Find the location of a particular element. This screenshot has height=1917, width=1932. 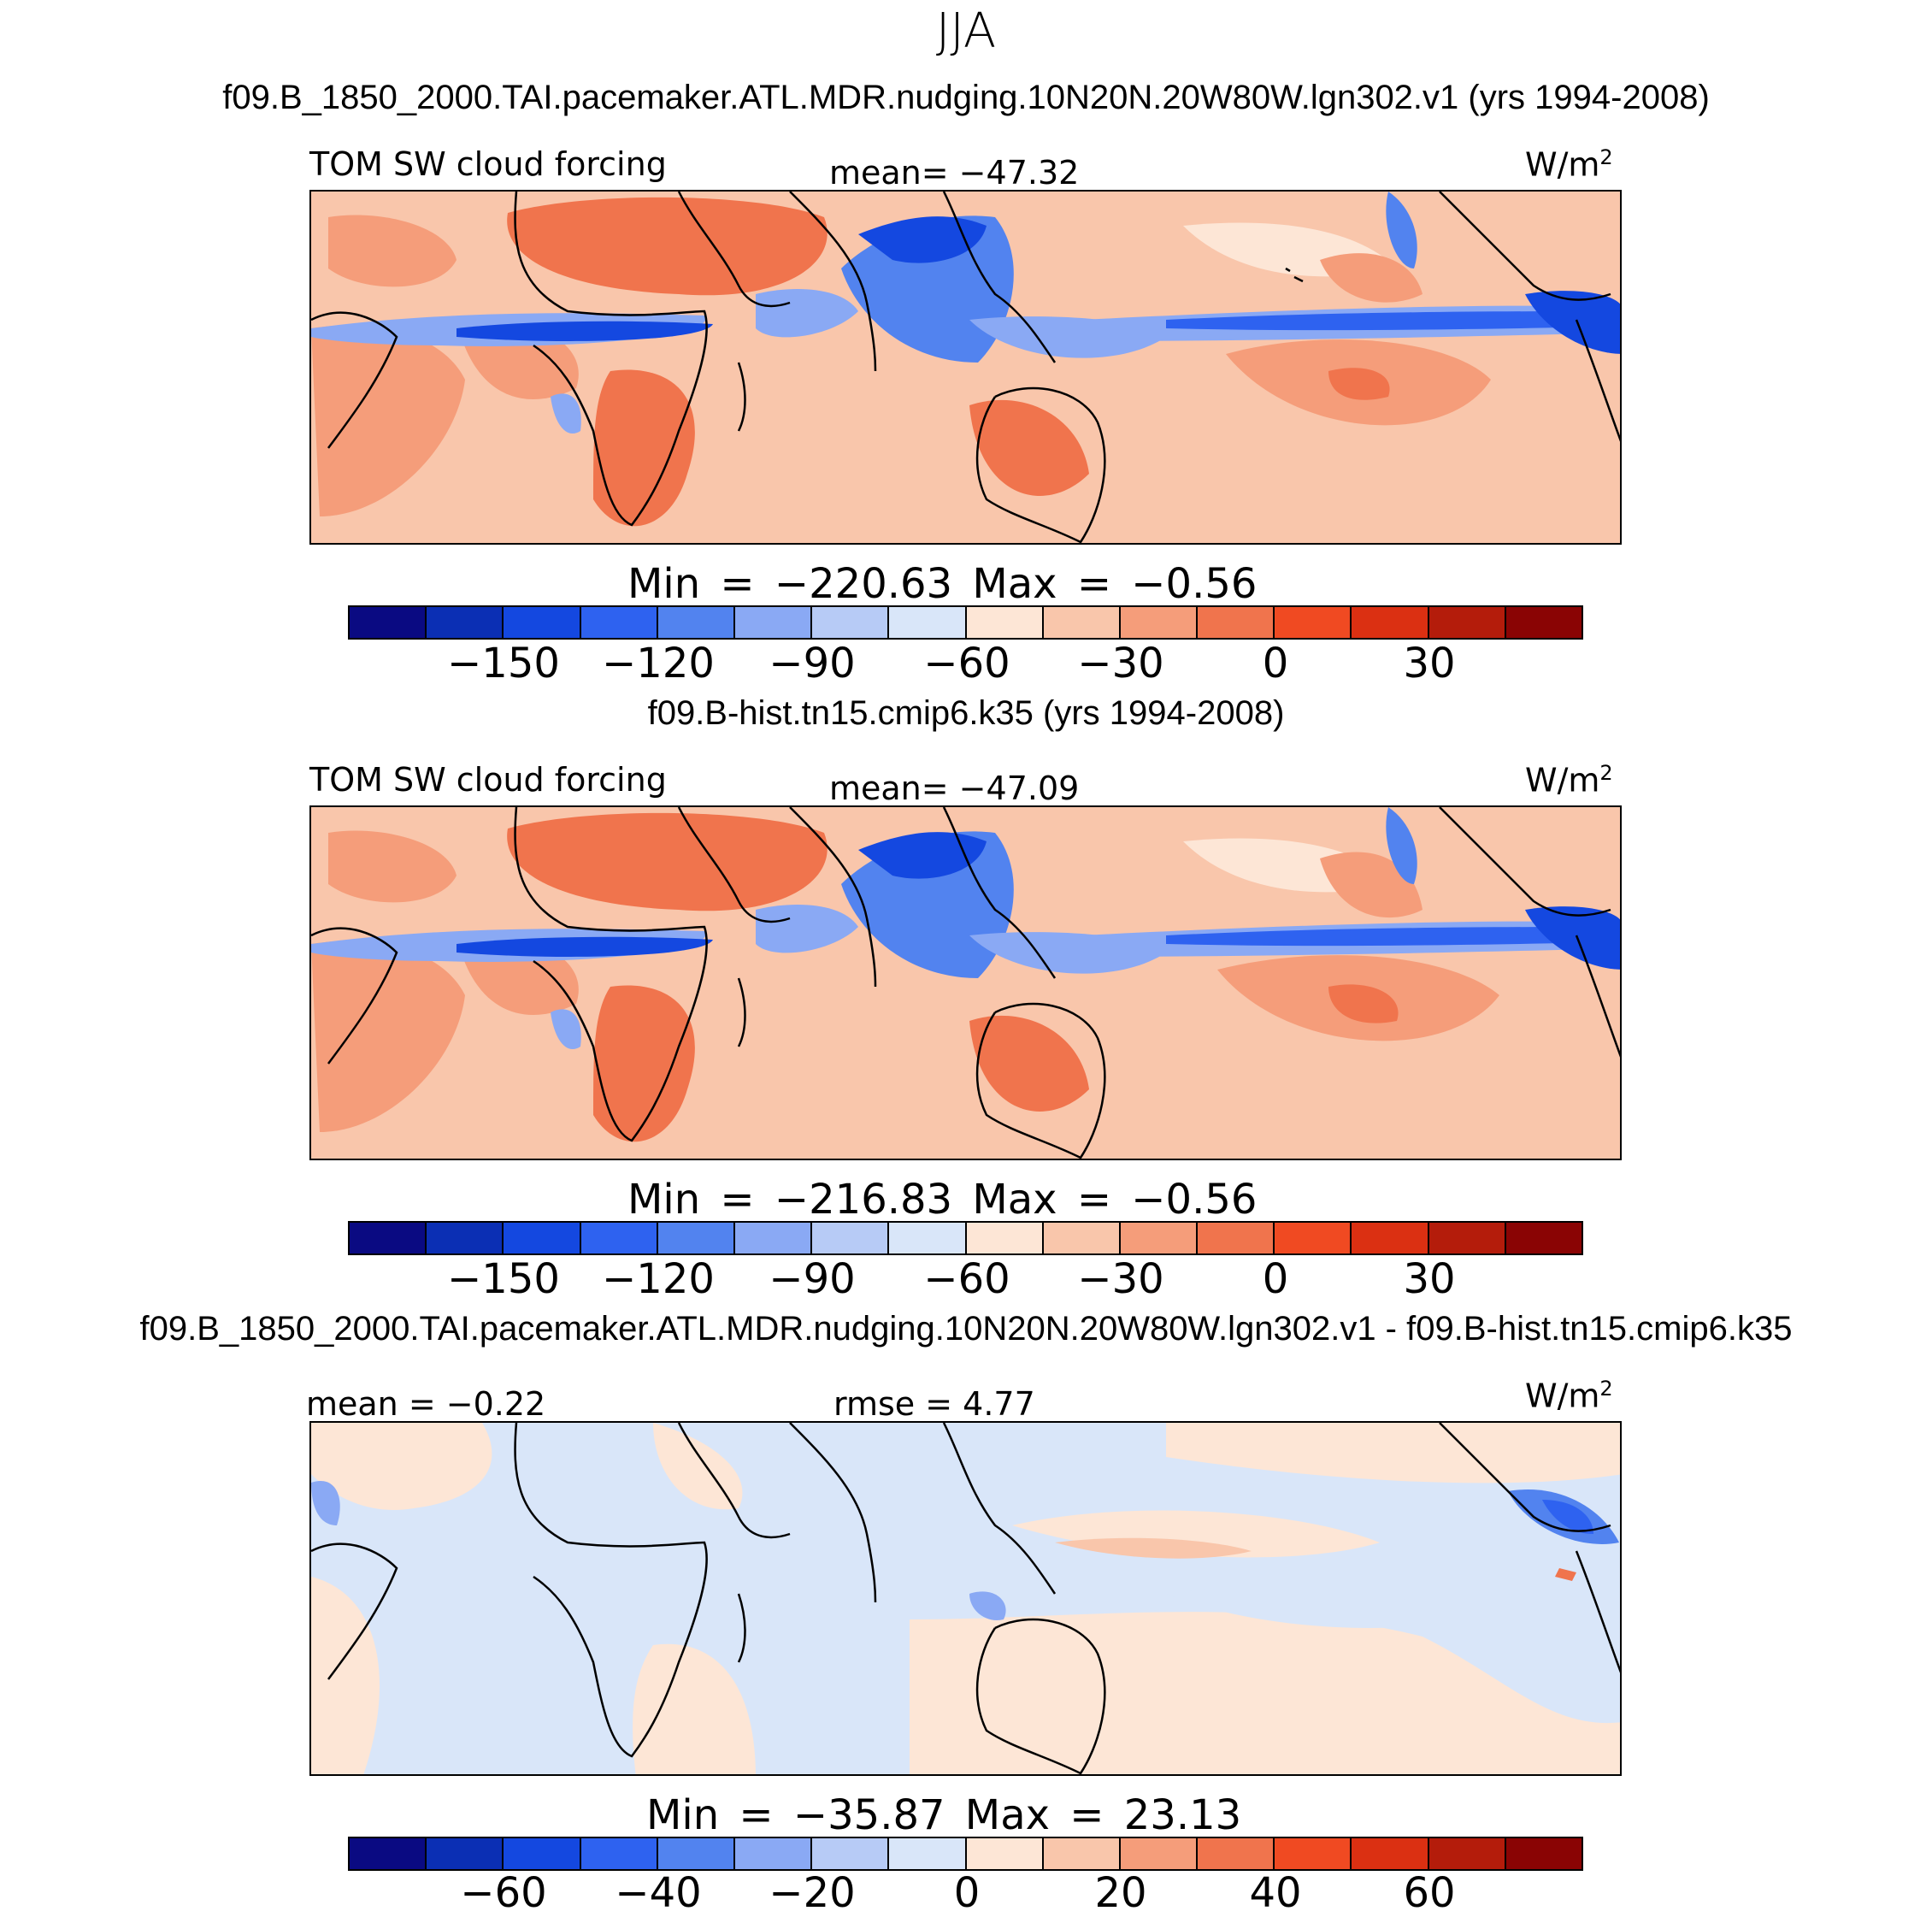

panel-2-tick: −90 is located at coordinates (812, 1279).